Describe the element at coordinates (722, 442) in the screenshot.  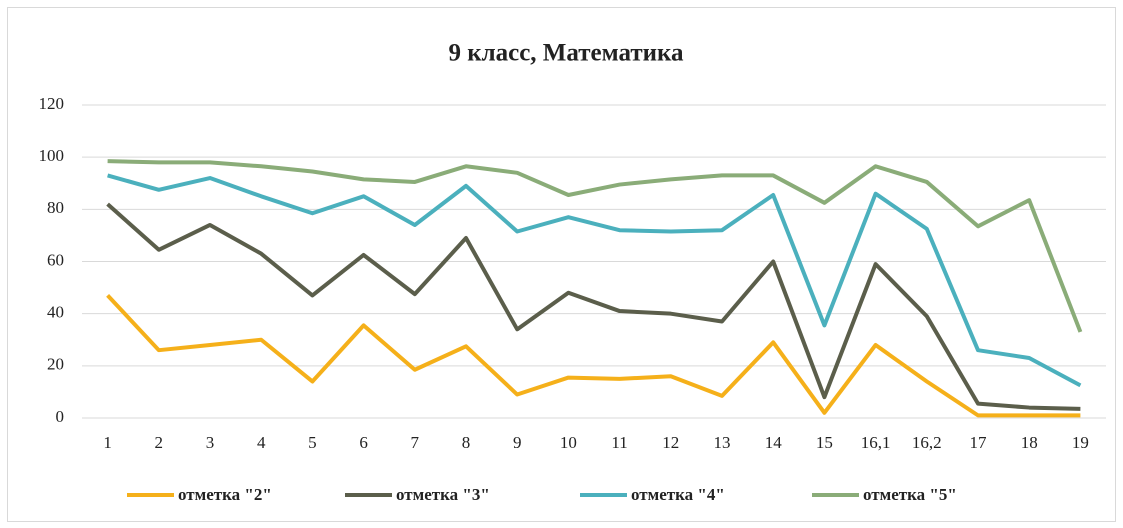
I see `x-tick-label: 13` at that location.